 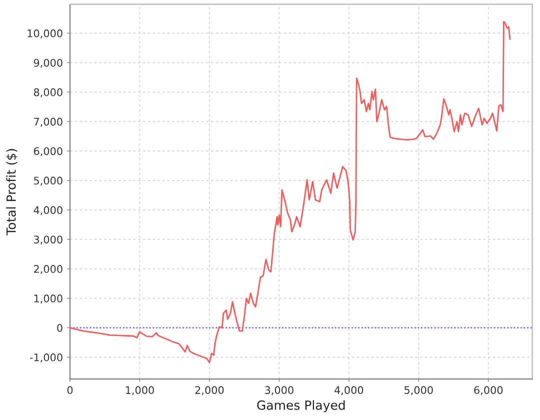 I want to click on y-axis-title: Total Profit ($), so click(x=12, y=192).